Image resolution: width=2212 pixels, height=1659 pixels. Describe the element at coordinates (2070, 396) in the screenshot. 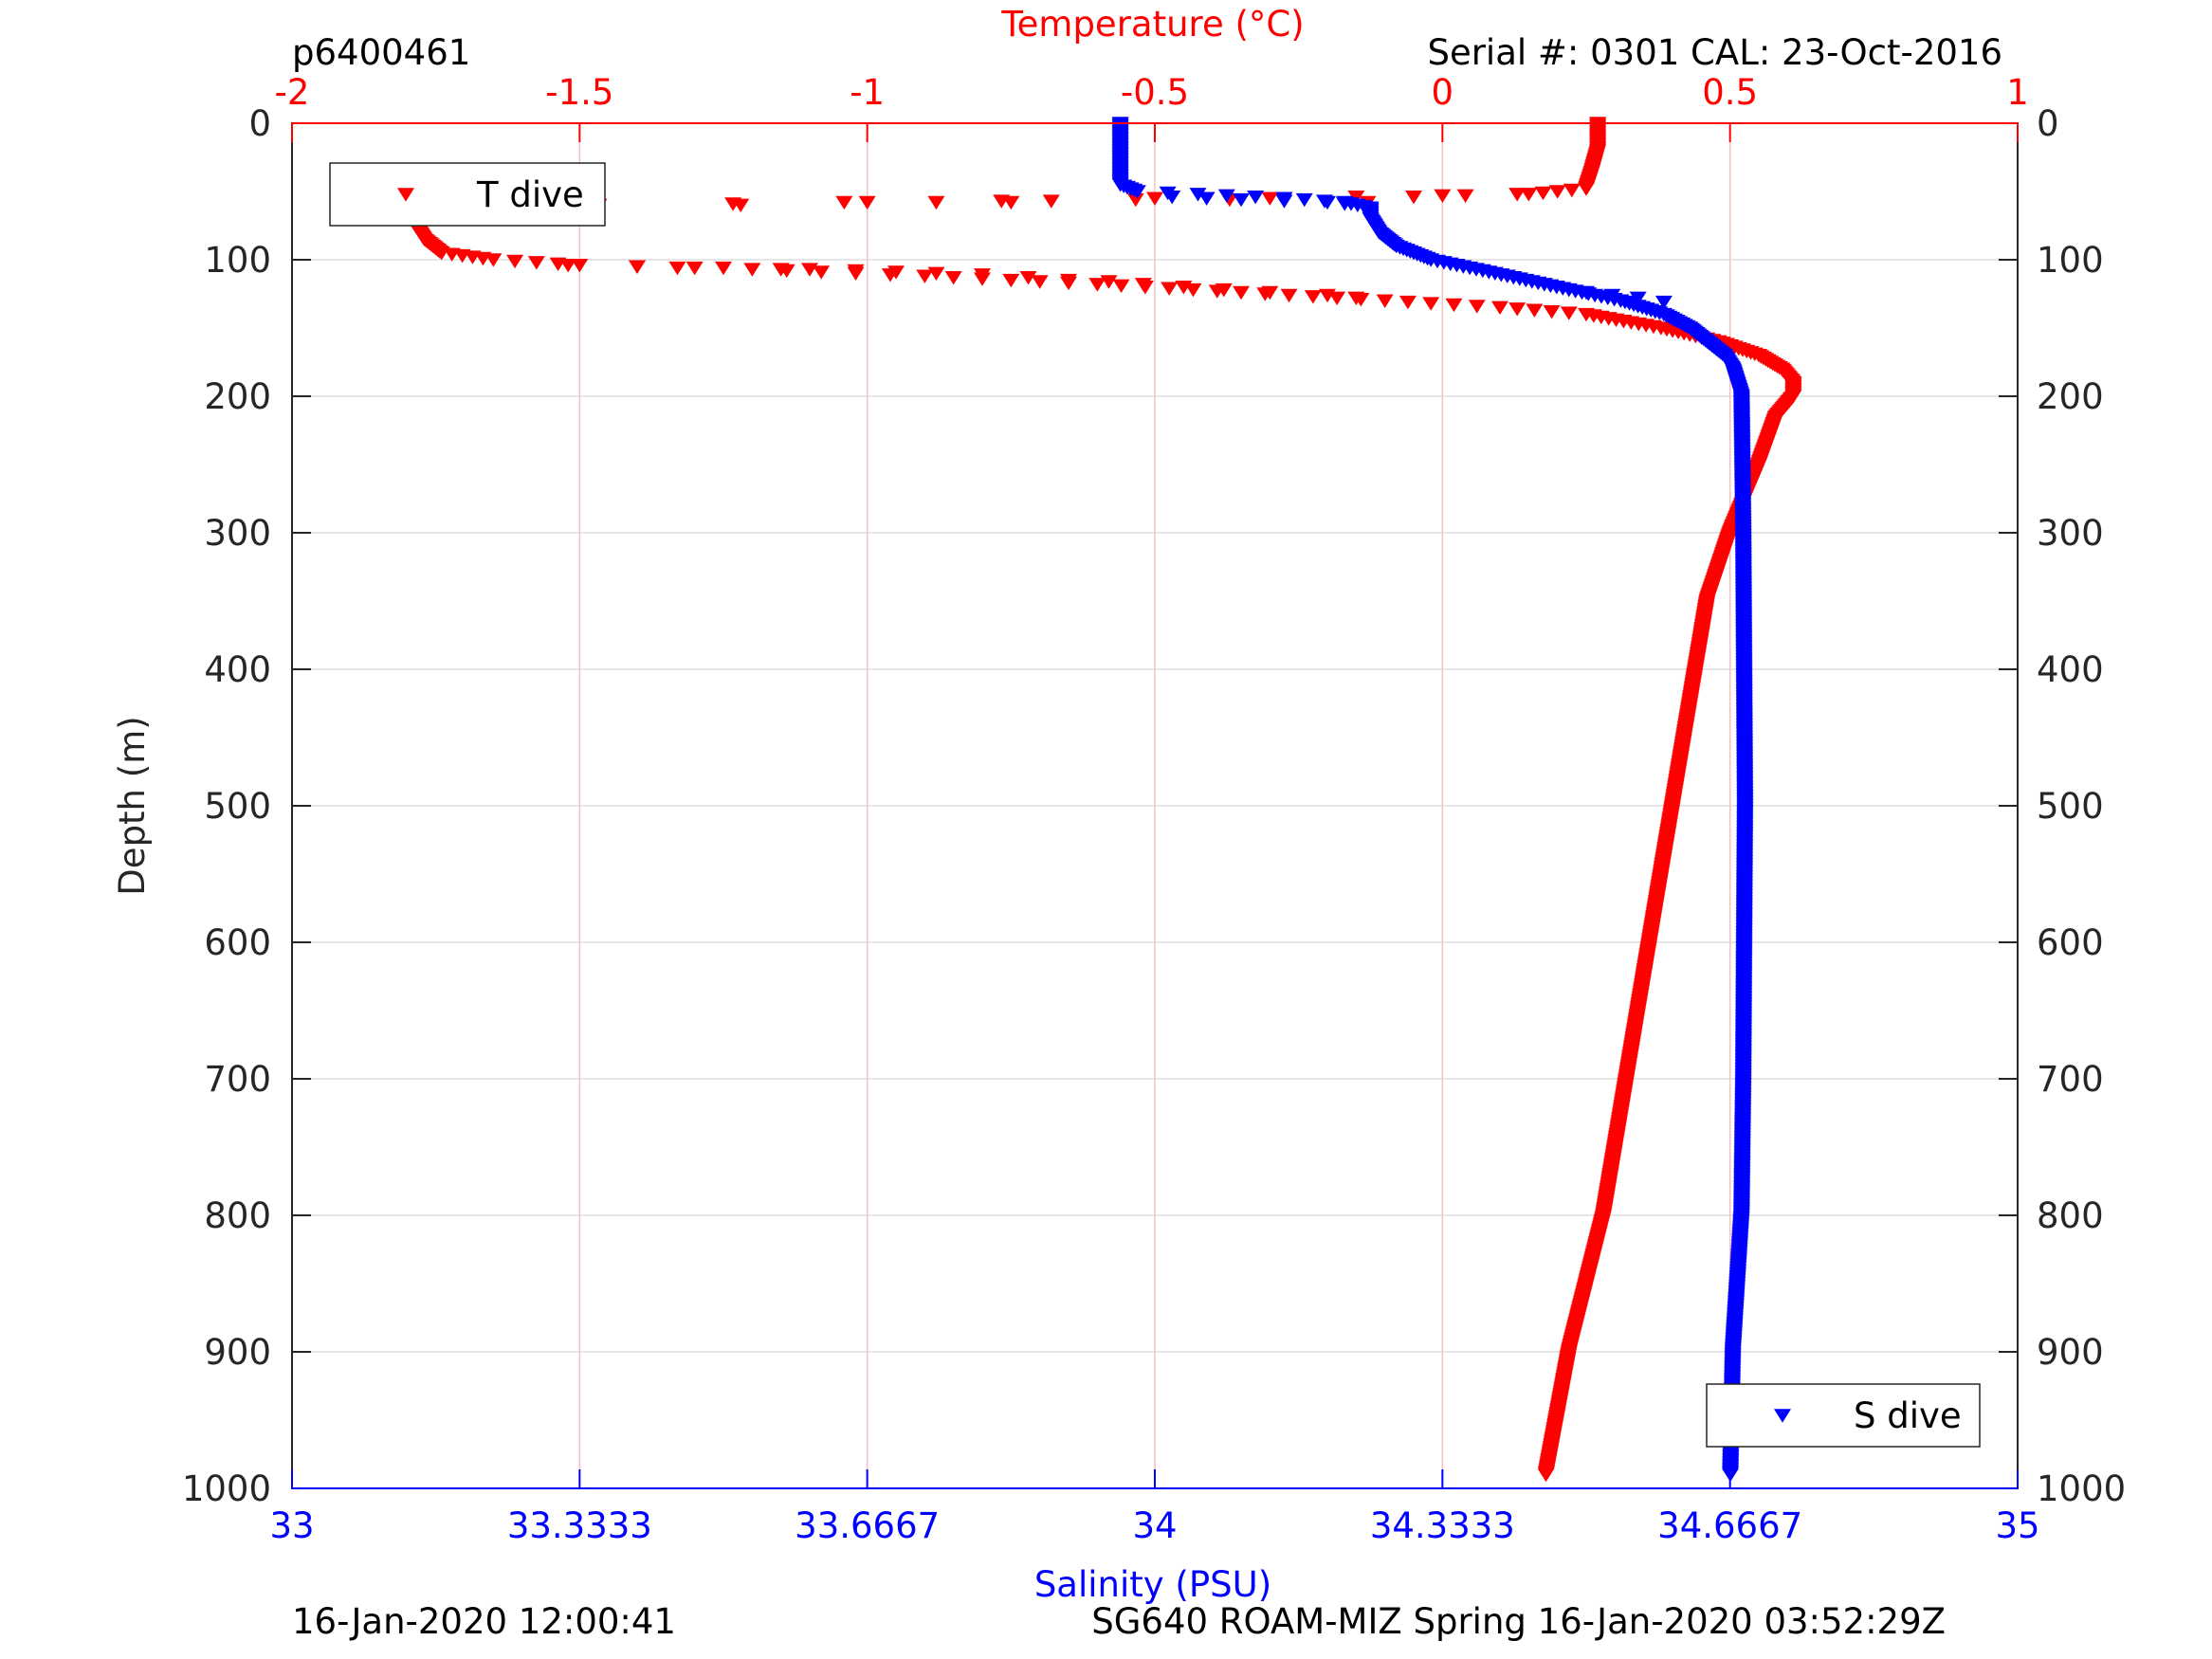

I see `depth-tick-label-right: 200` at that location.